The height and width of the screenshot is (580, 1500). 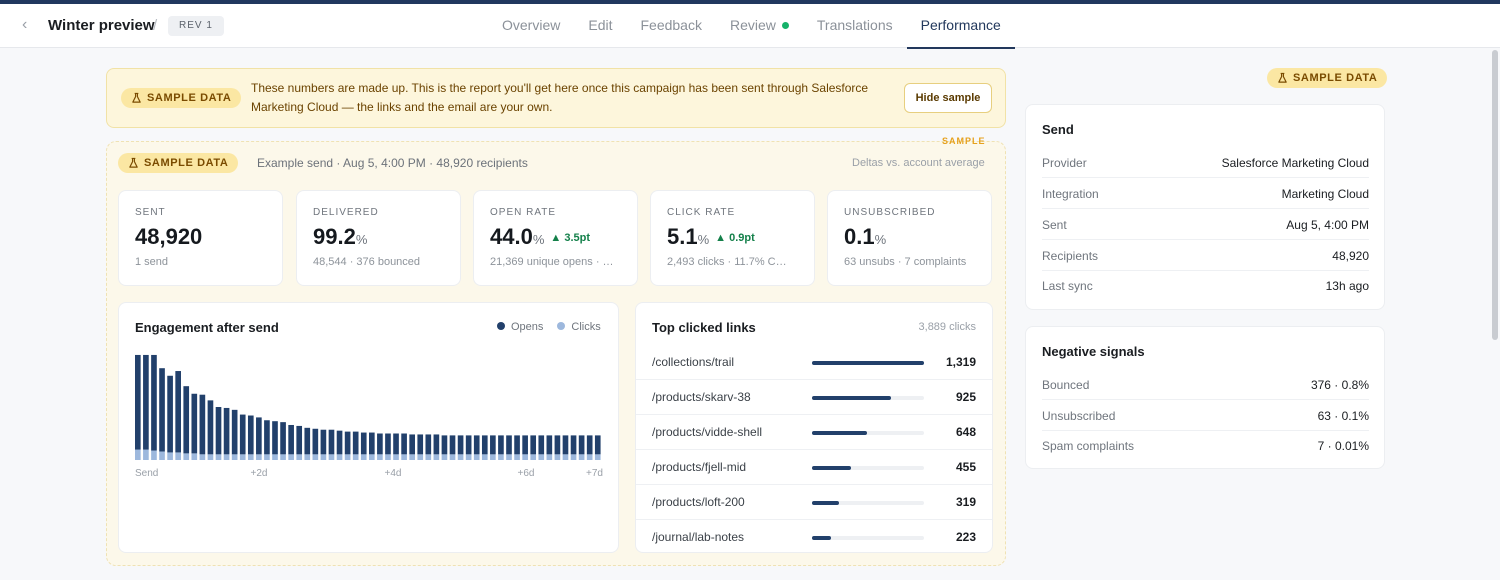 What do you see at coordinates (563, 237) in the screenshot?
I see `stat-value: 44.0% ▲ 3.5pt` at bounding box center [563, 237].